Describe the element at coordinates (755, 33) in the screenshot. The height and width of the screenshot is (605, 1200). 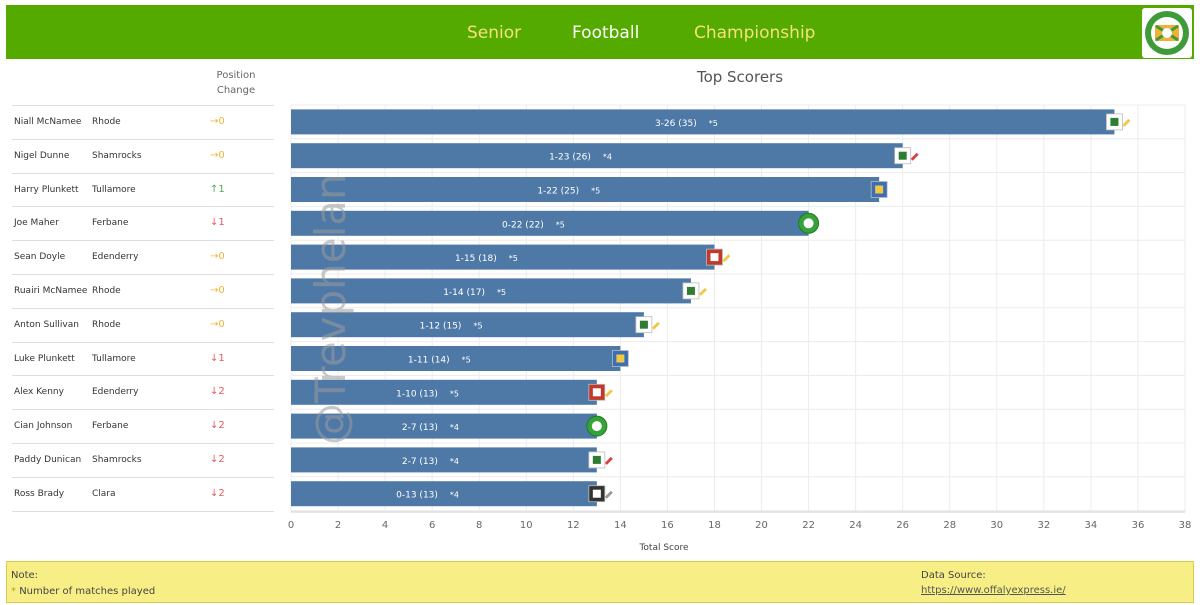
I see `title-championship: Championship` at that location.